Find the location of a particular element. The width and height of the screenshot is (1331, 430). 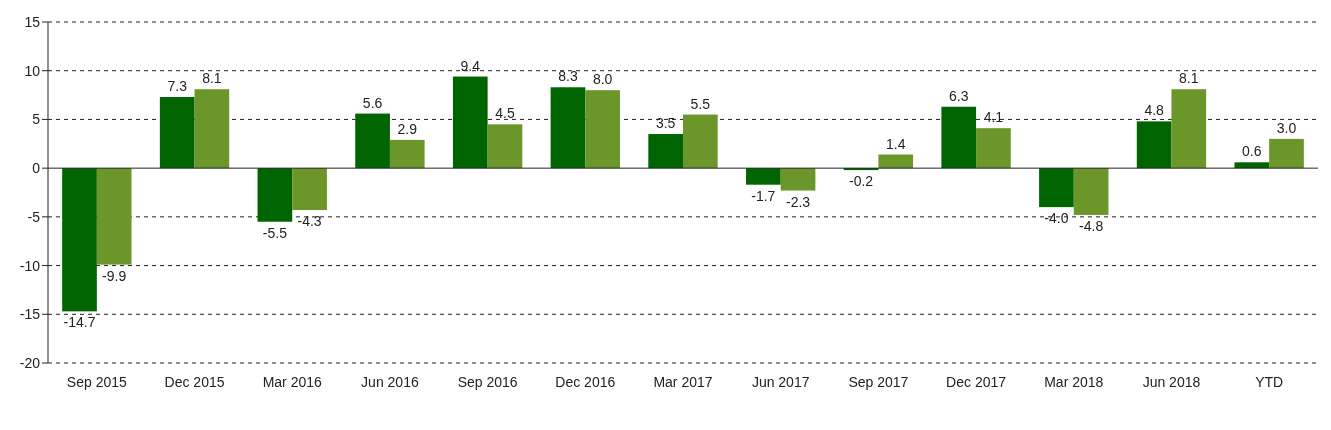

data-label: 9.4 is located at coordinates (470, 65).